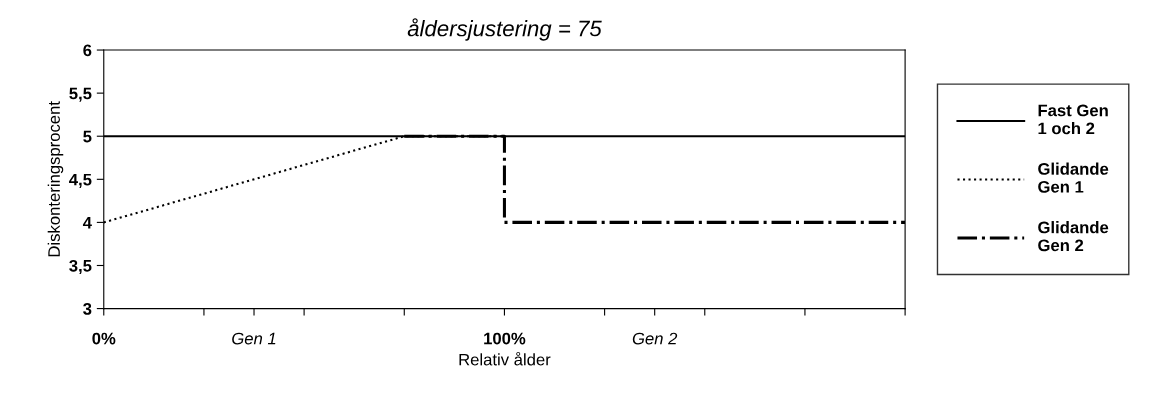  What do you see at coordinates (504, 29) in the screenshot?
I see `chart-title: åldersjustering = 75` at bounding box center [504, 29].